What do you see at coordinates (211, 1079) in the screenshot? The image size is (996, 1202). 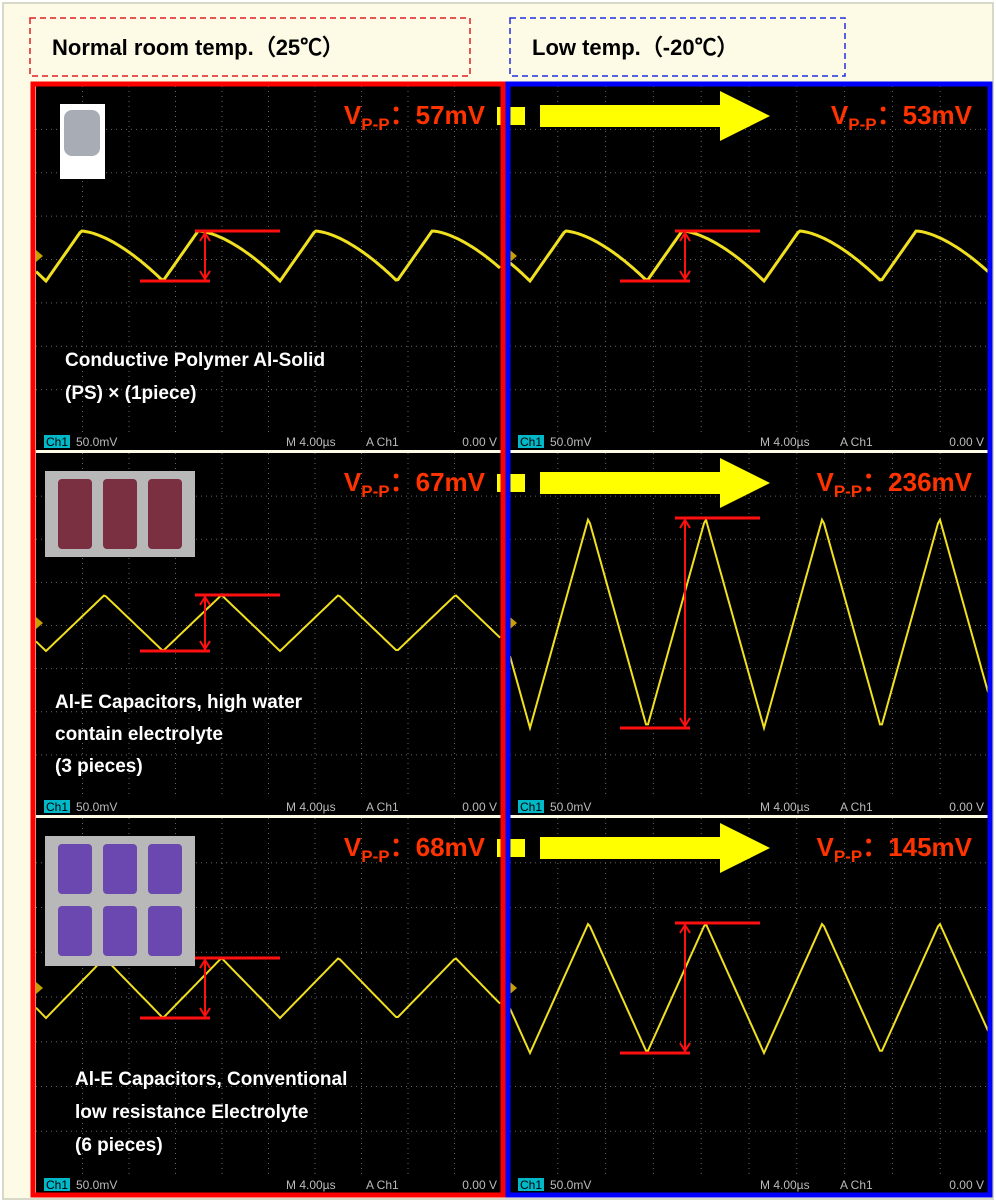 I see `caption: Al-E Capacitors, Conventional` at bounding box center [211, 1079].